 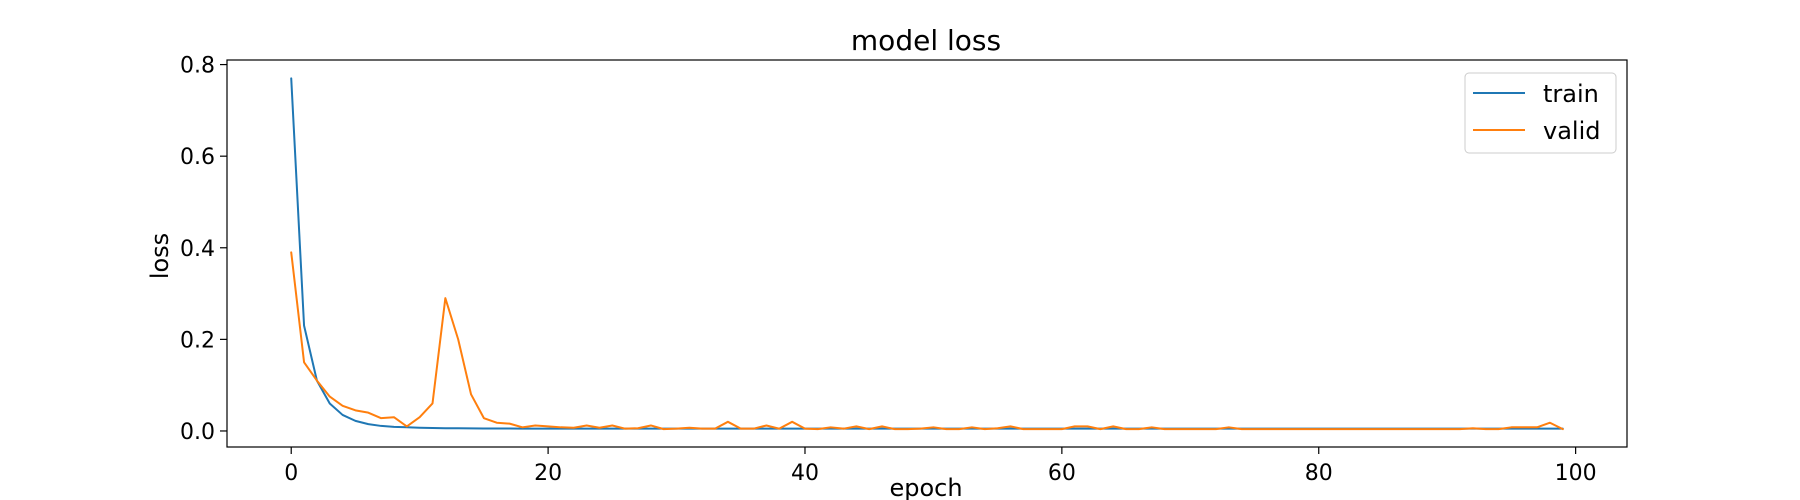 I want to click on y-axis-ticks: 0.0 0.2 0.4 0.6 0.8, so click(x=203, y=249).